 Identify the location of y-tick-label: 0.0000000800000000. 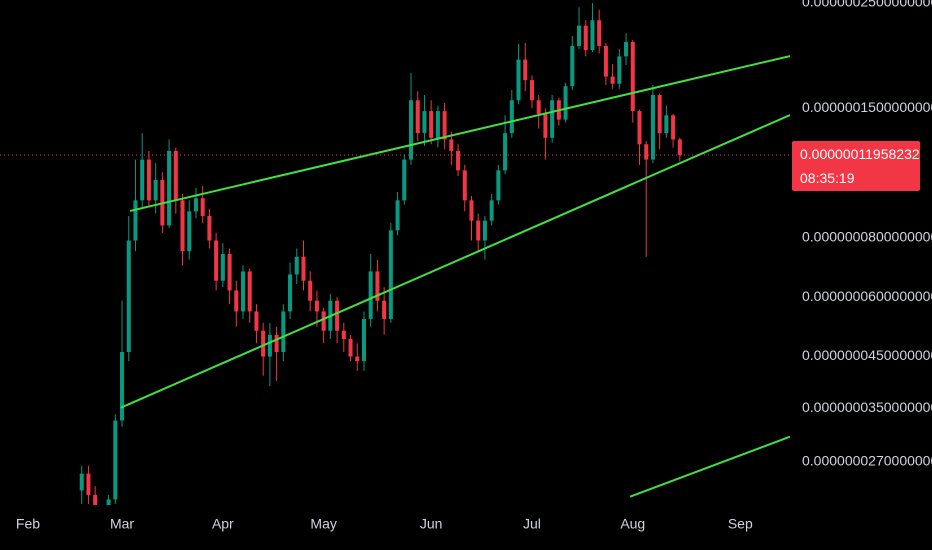
(867, 237).